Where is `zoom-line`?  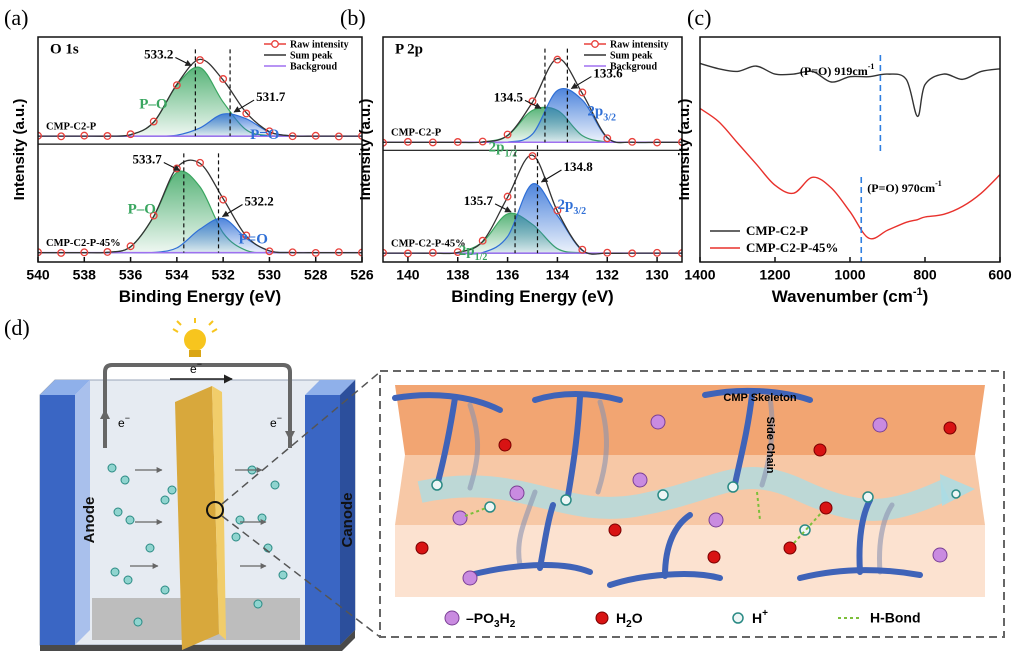 zoom-line is located at coordinates (301, 576).